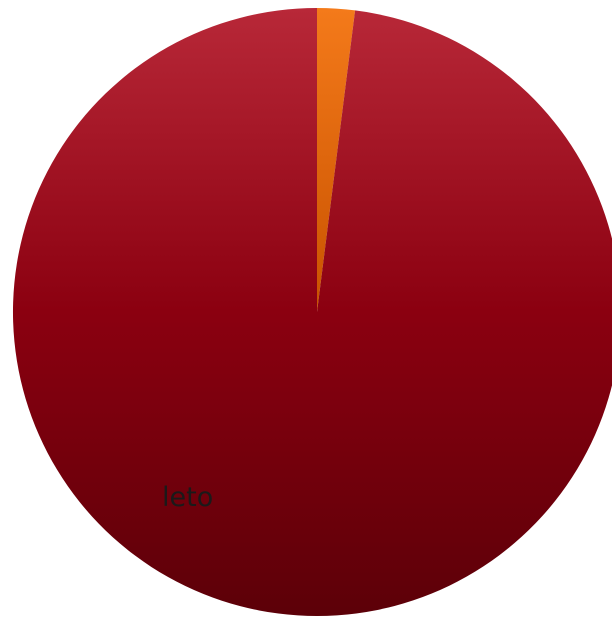 Image resolution: width=612 pixels, height=620 pixels. I want to click on pie-slice-small, so click(336, 160).